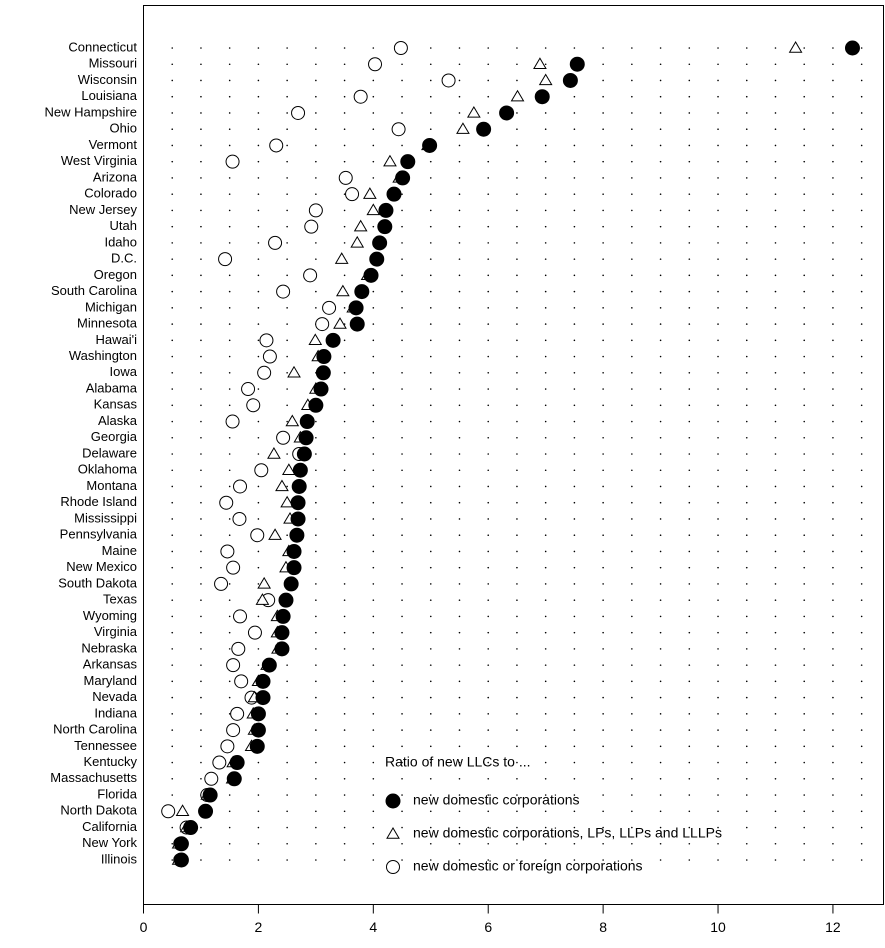  Describe the element at coordinates (116, 404) in the screenshot. I see `category-label: Kansas` at that location.